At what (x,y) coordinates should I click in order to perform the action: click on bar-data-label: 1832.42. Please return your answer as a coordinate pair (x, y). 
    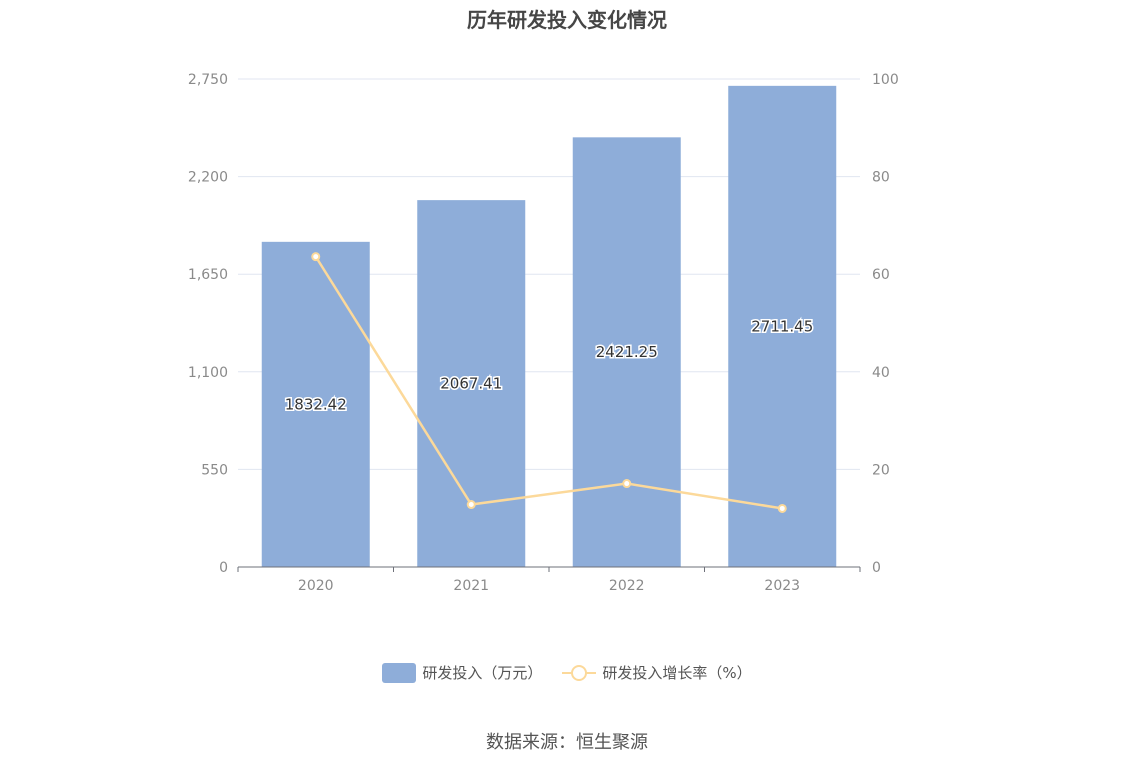
    Looking at the image, I should click on (316, 404).